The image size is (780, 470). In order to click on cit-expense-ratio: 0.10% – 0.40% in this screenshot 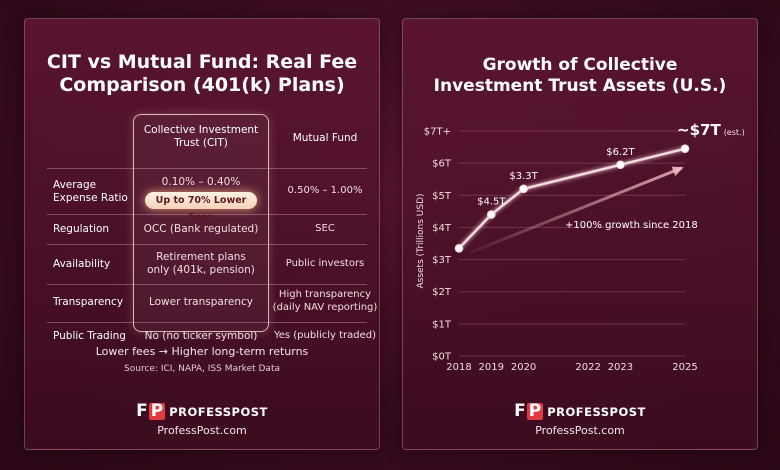, I will do `click(201, 182)`.